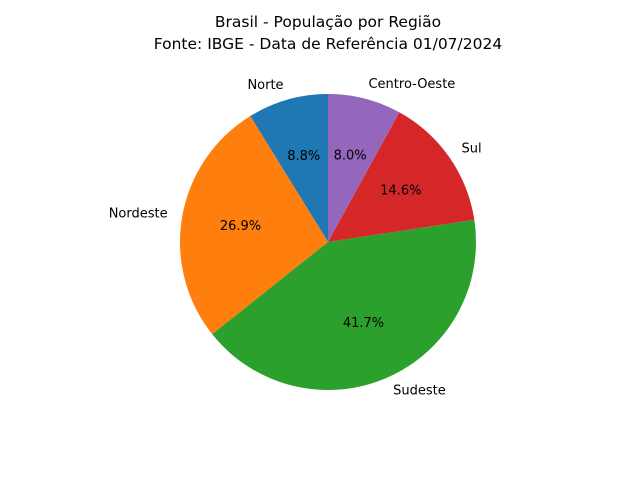 The width and height of the screenshot is (640, 480). Describe the element at coordinates (400, 191) in the screenshot. I see `pct-label-sul: 14.6%` at that location.